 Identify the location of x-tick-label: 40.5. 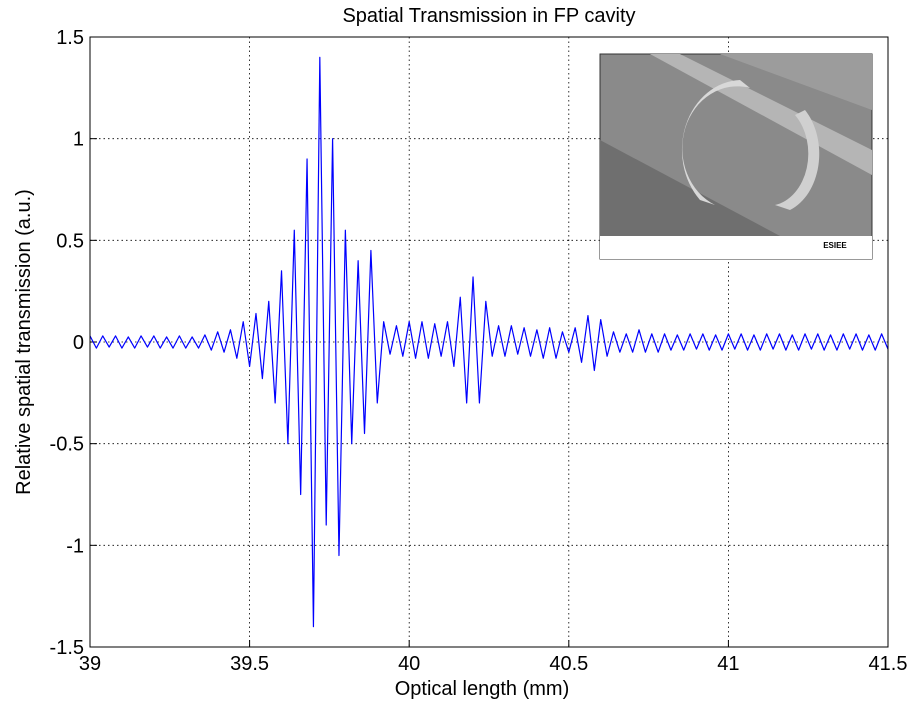
(568, 664).